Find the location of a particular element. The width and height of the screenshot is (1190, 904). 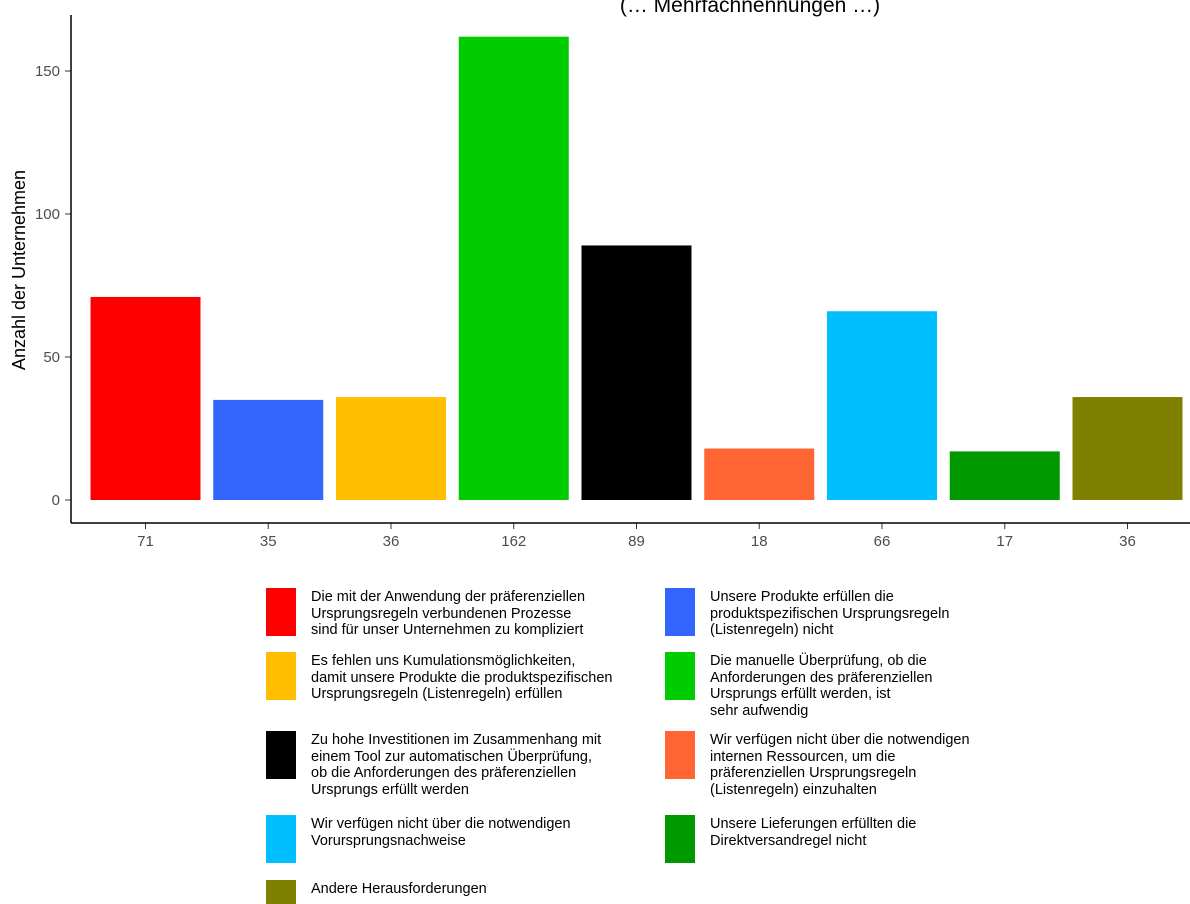

x-tick-label: 89 is located at coordinates (636, 541).